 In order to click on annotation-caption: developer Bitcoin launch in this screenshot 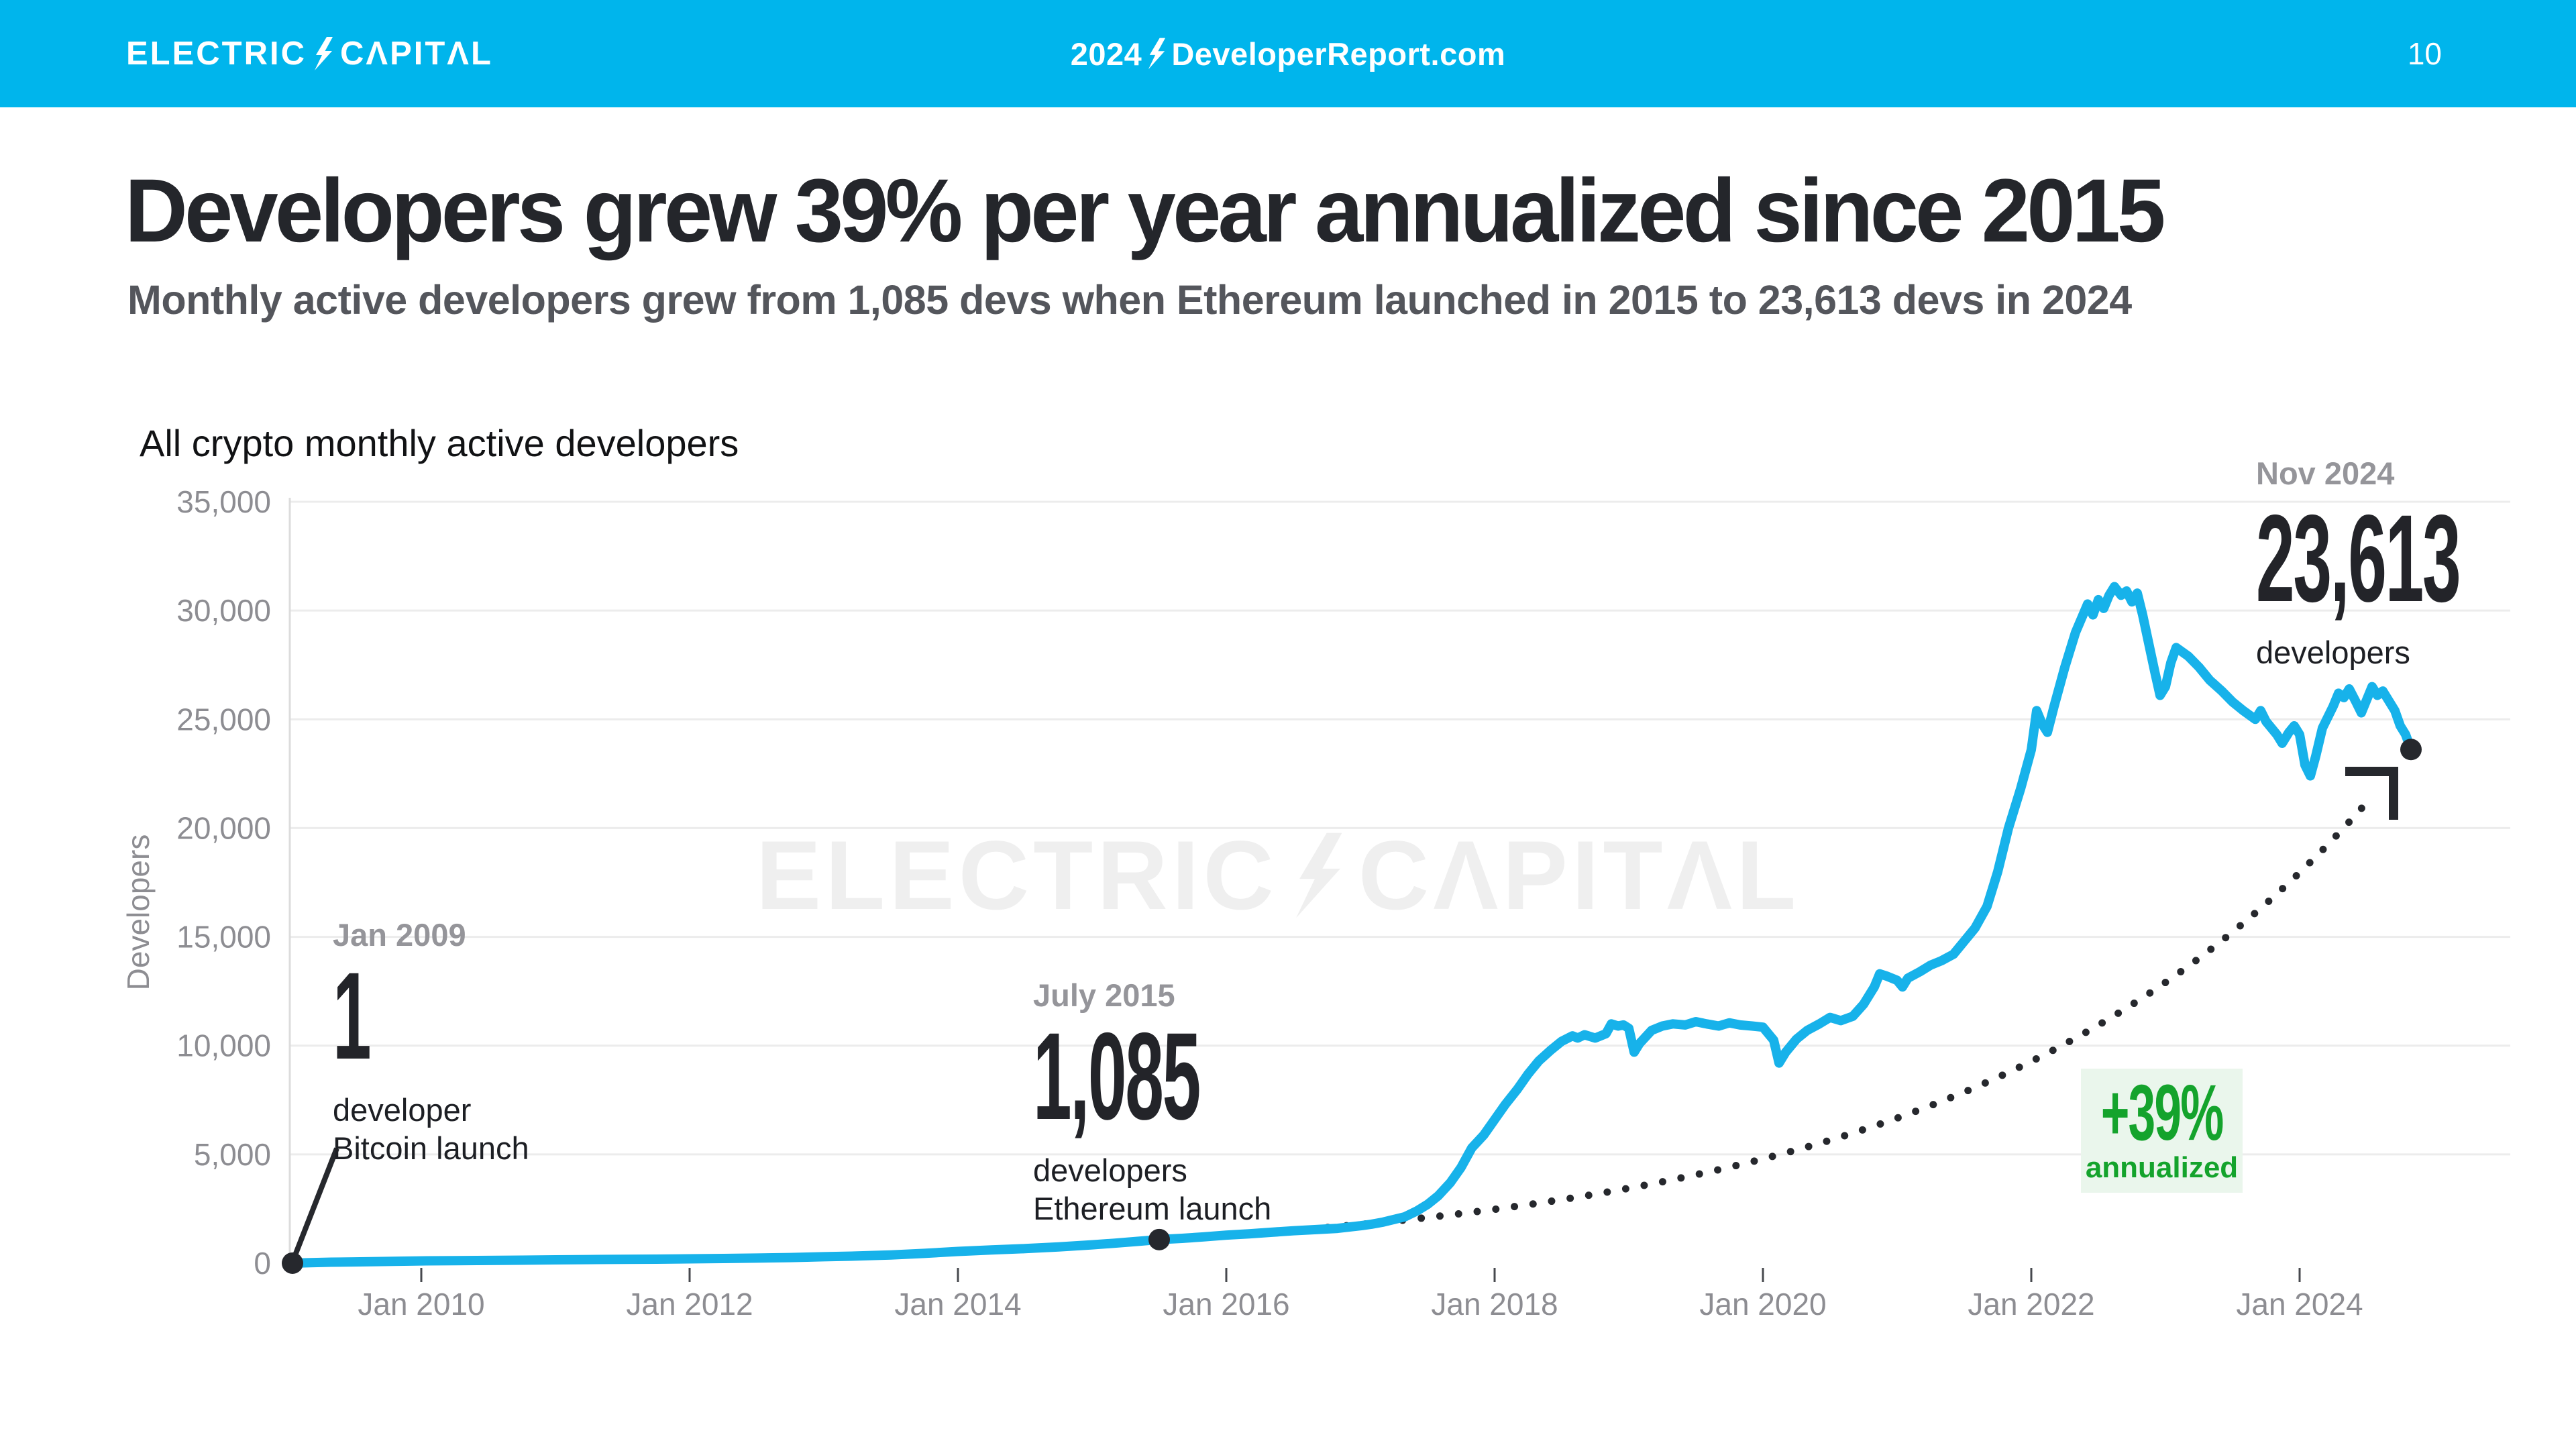, I will do `click(431, 1129)`.